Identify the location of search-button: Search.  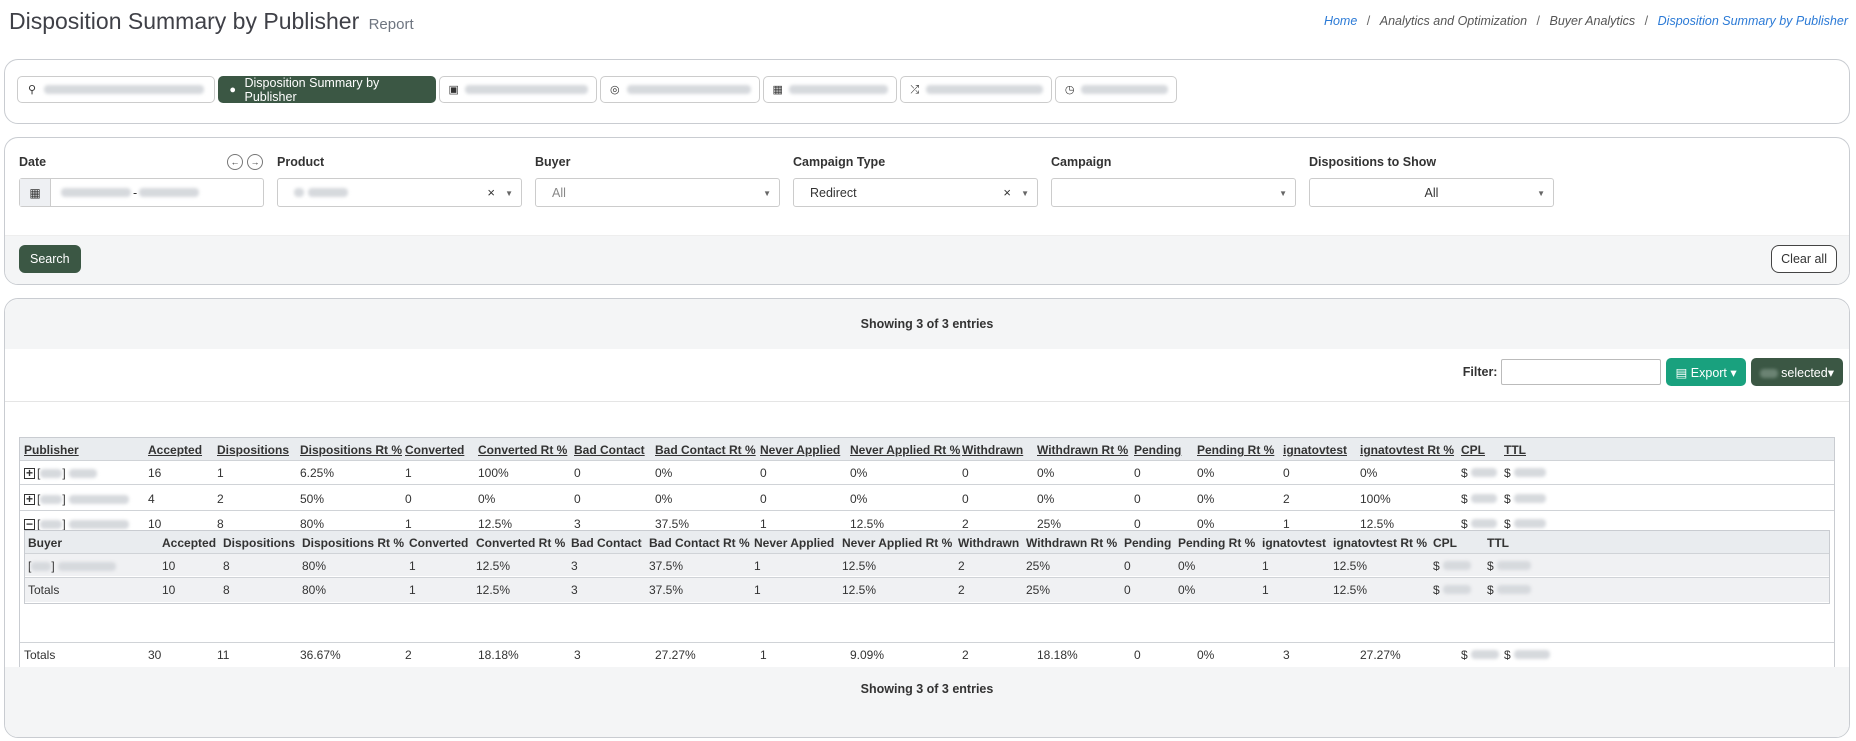
(50, 259).